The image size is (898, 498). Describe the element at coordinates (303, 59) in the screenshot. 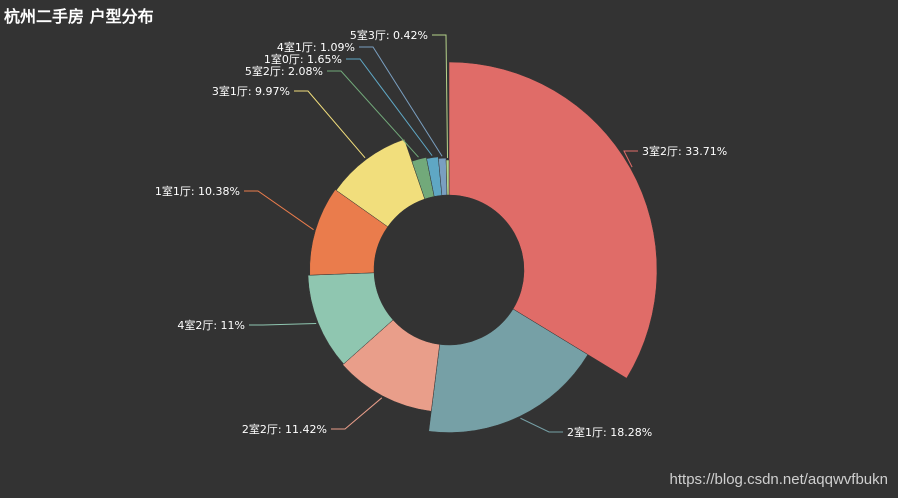

I see `slice-label: 1室0厅: 1.65%` at that location.